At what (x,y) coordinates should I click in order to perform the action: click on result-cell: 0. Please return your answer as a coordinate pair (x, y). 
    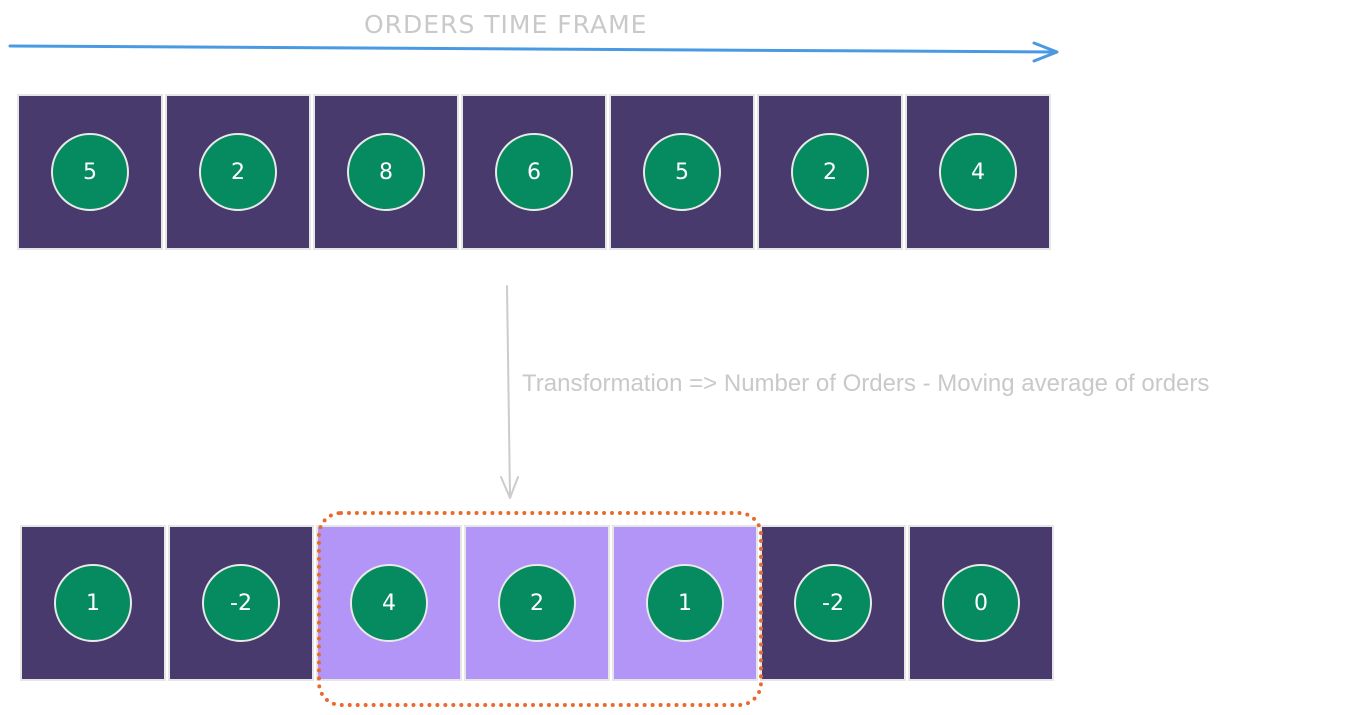
    Looking at the image, I should click on (981, 603).